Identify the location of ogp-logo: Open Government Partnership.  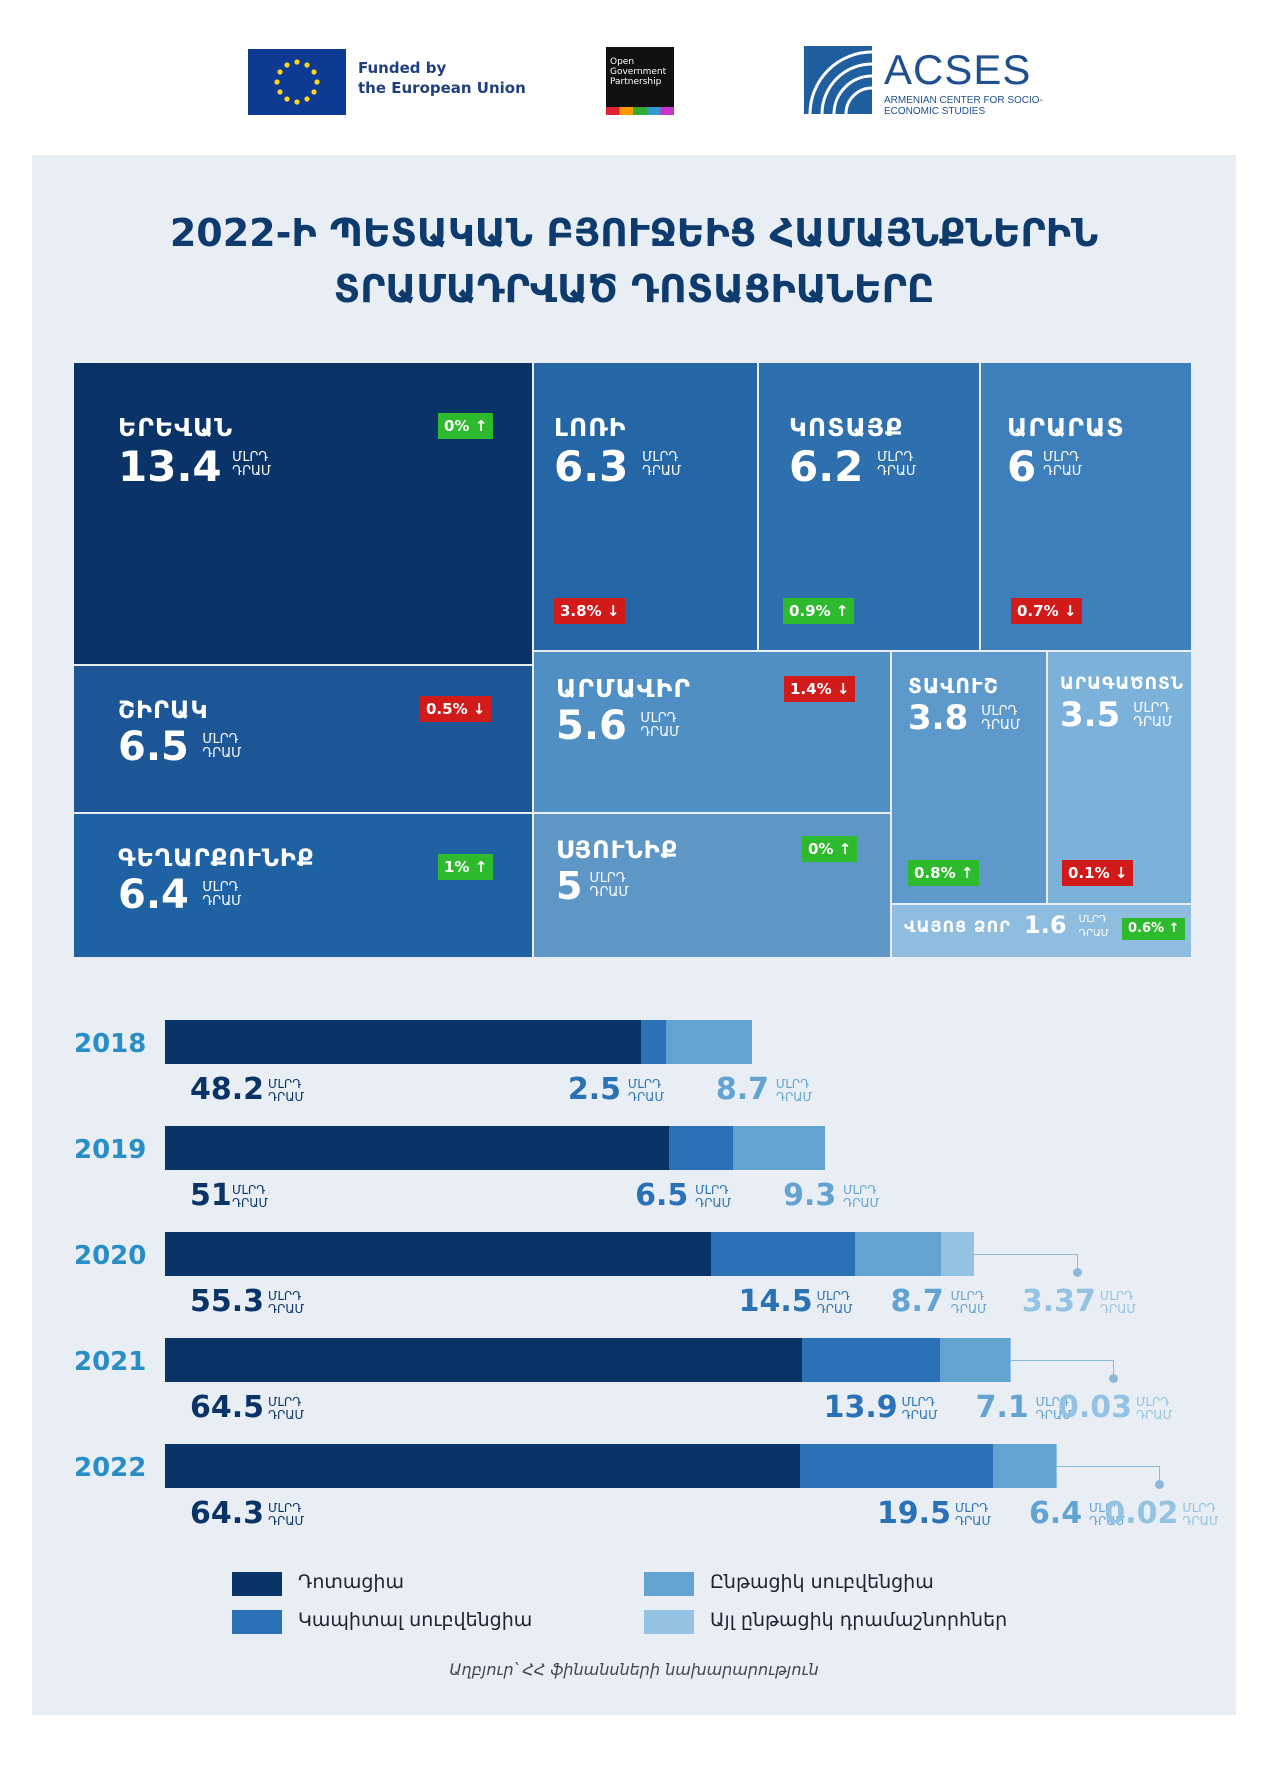
(640, 81).